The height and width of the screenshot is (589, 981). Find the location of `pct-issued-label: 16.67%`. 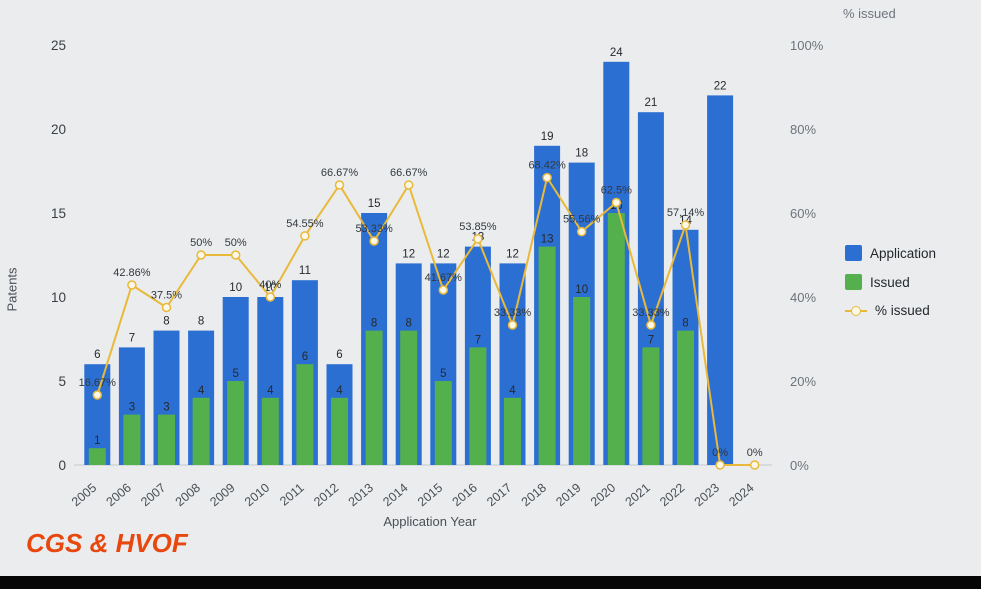

pct-issued-label: 16.67% is located at coordinates (98, 383).